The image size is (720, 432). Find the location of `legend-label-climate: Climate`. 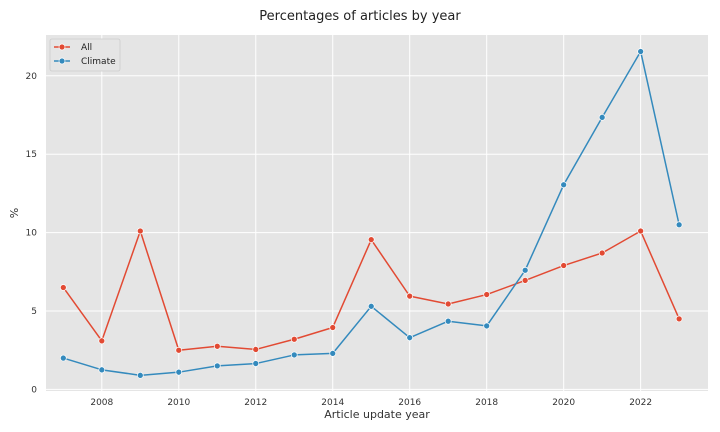

legend-label-climate: Climate is located at coordinates (98, 62).